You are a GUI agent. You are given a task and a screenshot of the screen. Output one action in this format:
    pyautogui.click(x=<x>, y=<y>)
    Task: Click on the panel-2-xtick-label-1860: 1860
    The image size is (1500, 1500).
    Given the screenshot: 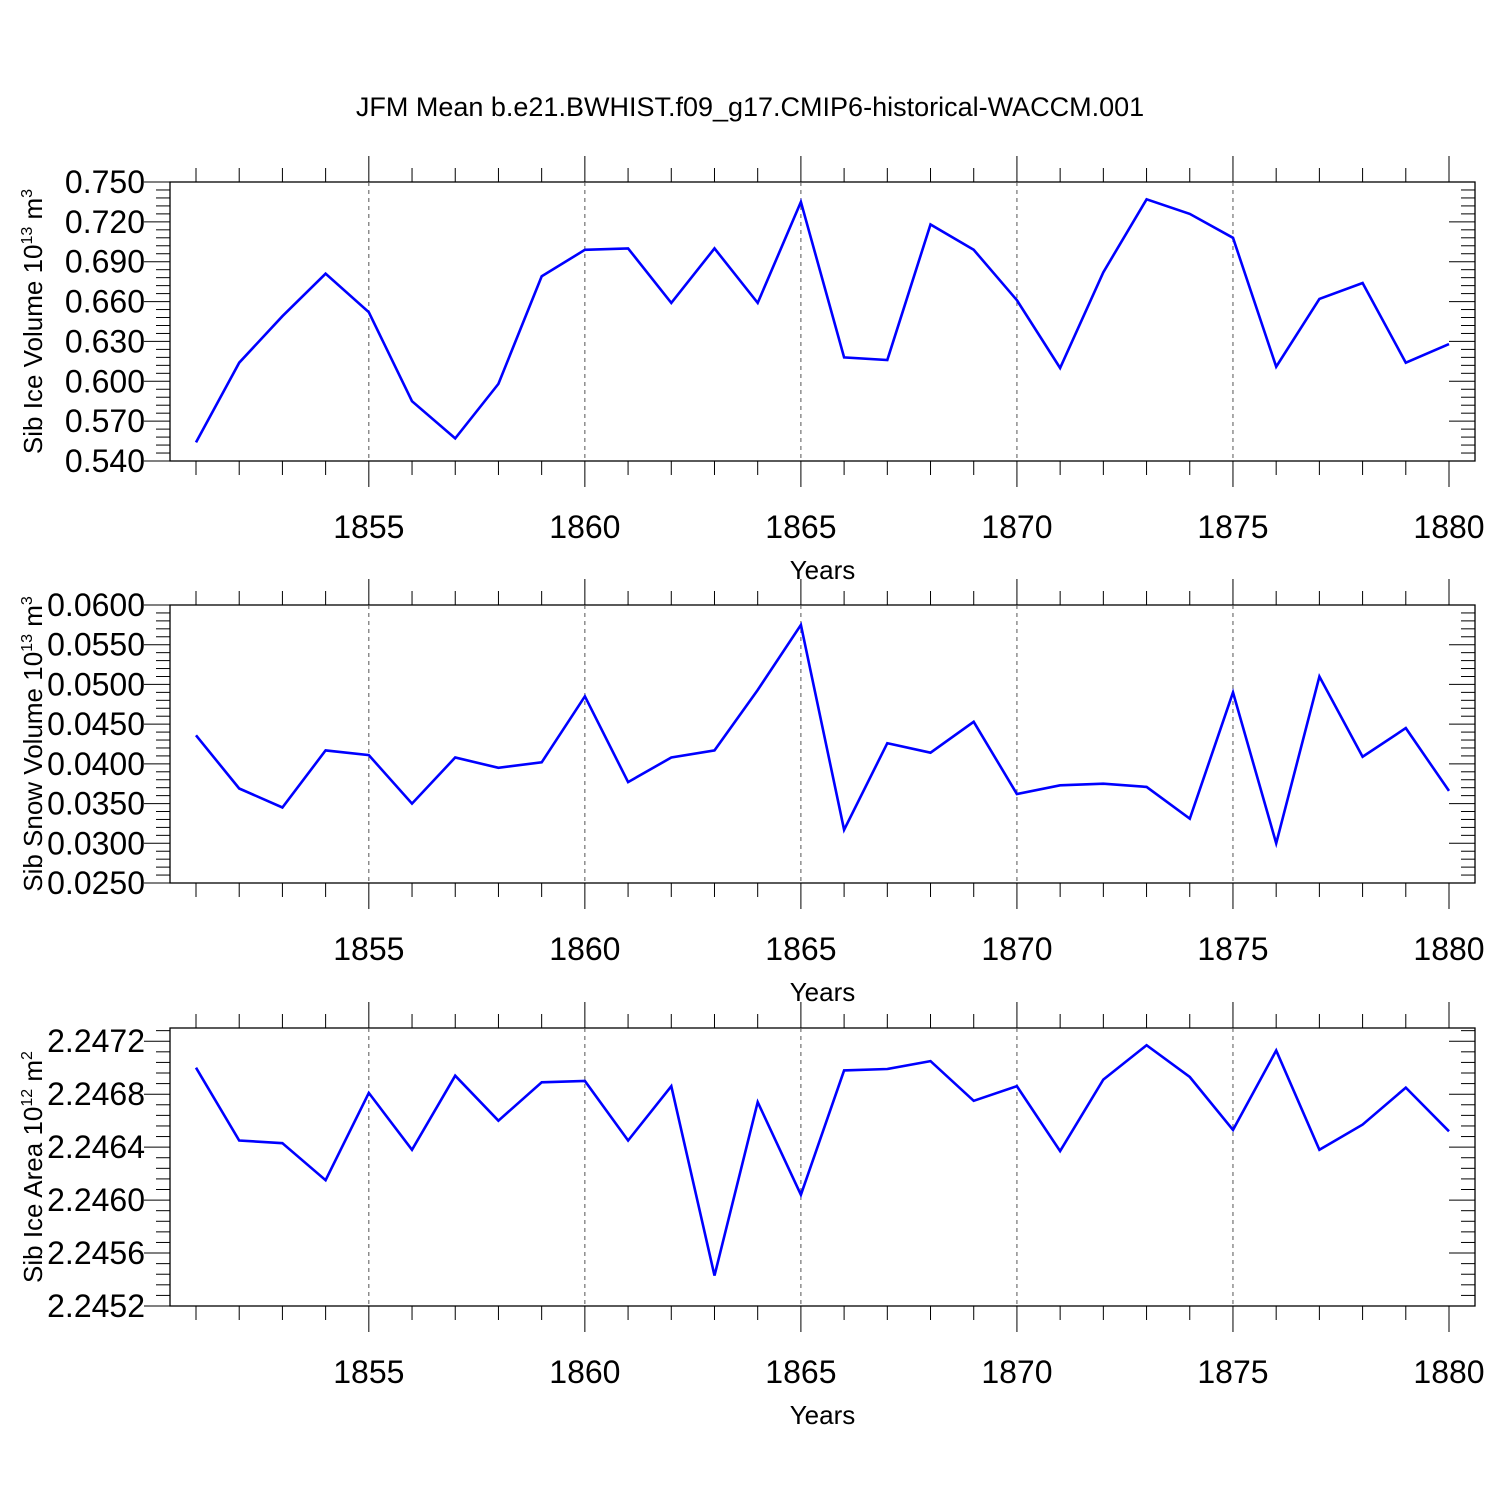 What is the action you would take?
    pyautogui.click(x=584, y=949)
    